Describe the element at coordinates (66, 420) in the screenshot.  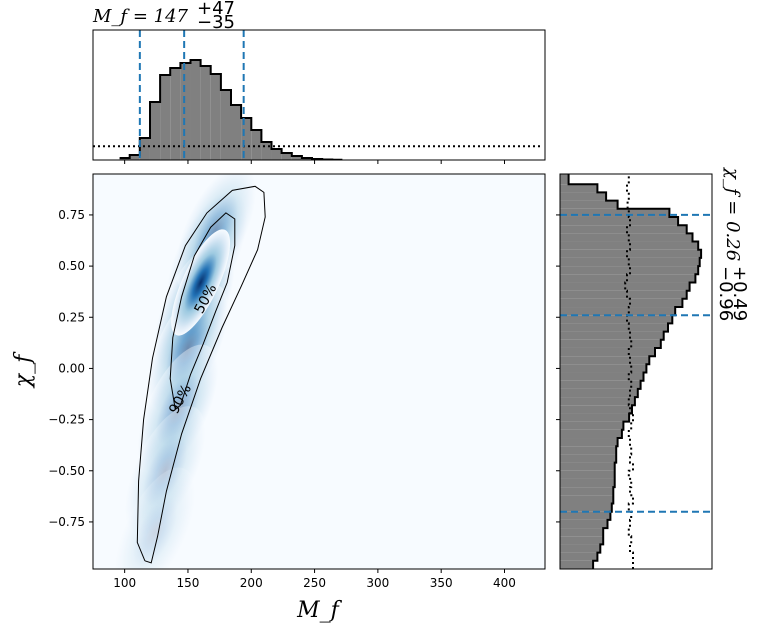
I see `y-tick-label: −0.25` at that location.